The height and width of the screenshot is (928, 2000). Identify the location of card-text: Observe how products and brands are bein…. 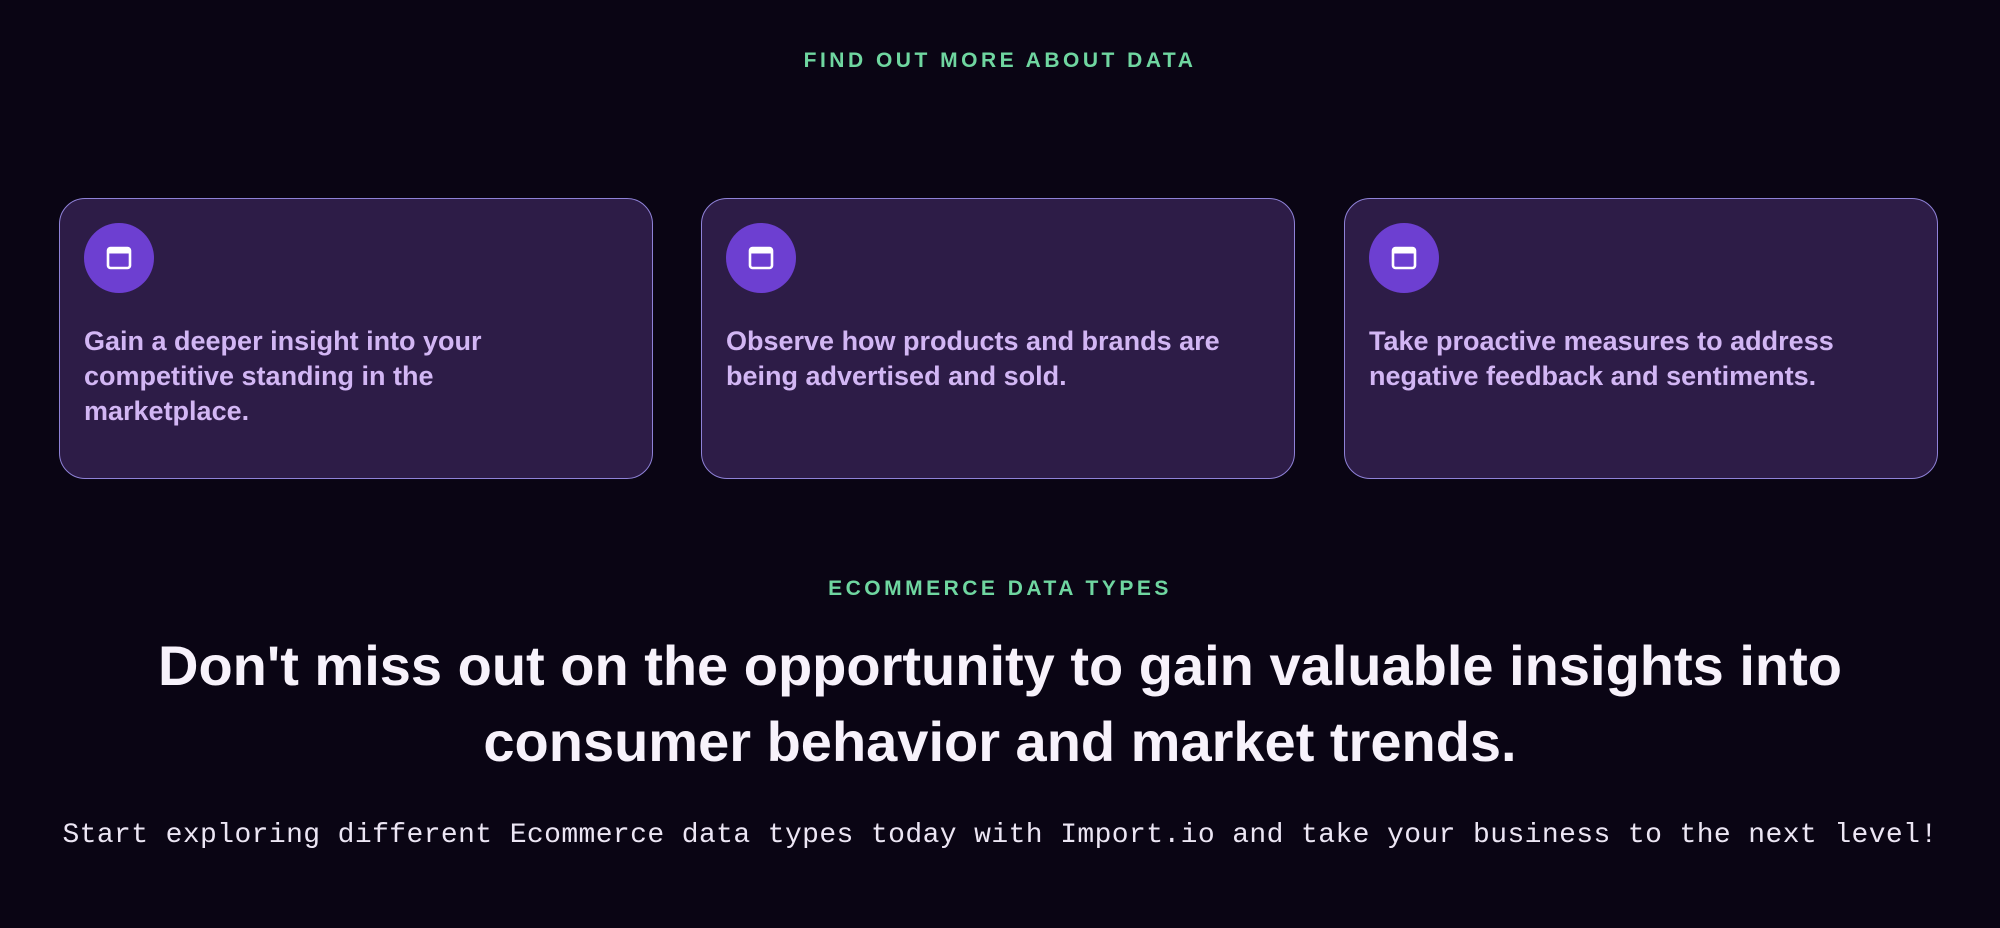
(973, 358).